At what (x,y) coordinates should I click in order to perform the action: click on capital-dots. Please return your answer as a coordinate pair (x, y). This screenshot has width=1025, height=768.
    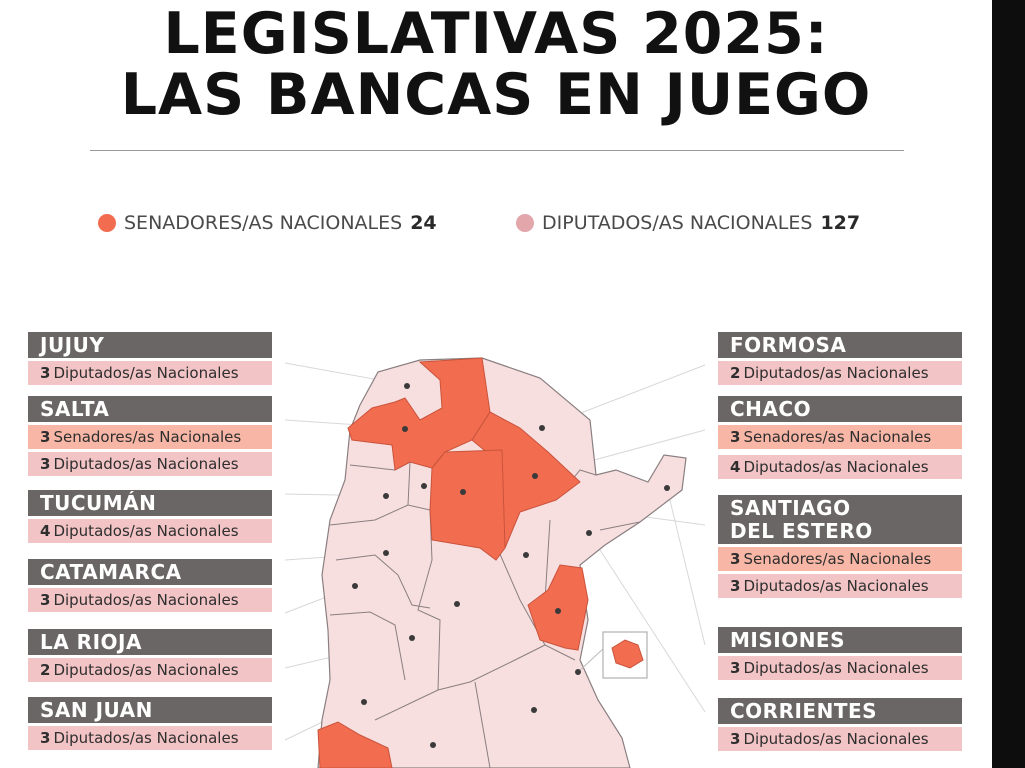
    Looking at the image, I should click on (511, 565).